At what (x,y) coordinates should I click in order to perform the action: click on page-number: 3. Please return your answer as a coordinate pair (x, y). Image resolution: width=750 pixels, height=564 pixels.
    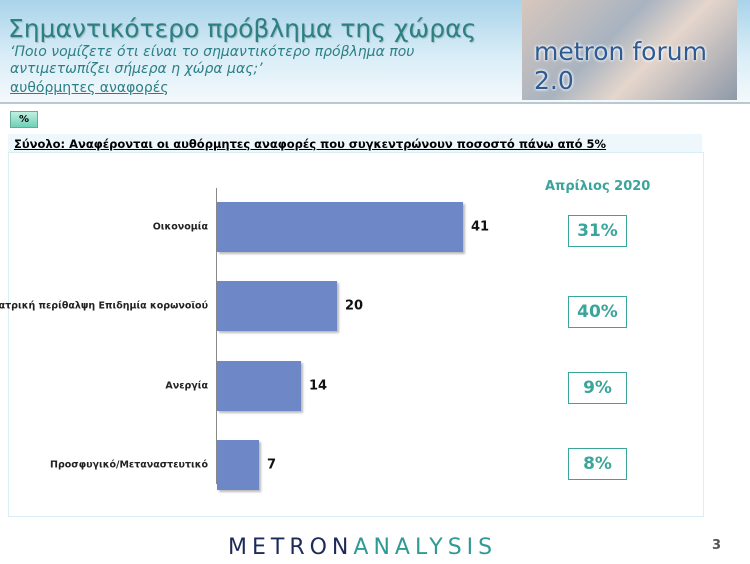
    Looking at the image, I should click on (717, 545).